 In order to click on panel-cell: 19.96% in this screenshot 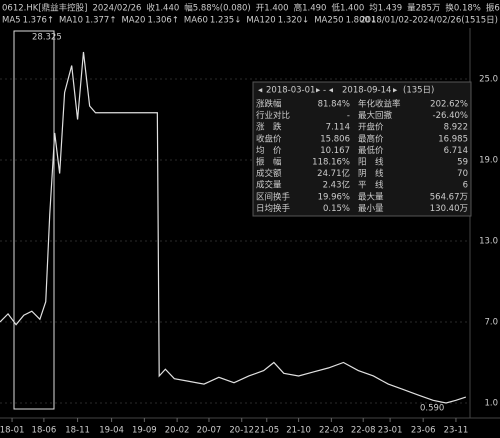, I will do `click(334, 197)`.